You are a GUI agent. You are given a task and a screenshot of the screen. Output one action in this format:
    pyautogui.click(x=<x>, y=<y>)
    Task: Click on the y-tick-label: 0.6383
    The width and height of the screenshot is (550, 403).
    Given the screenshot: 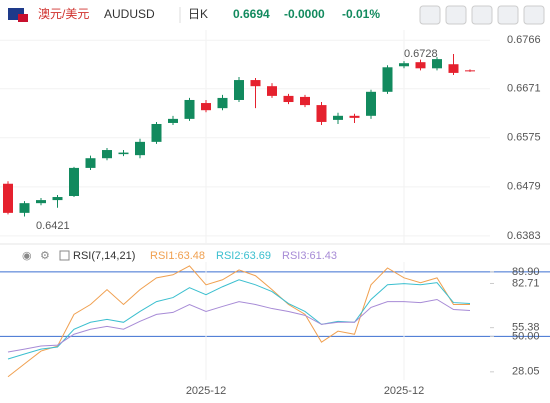 What is the action you would take?
    pyautogui.click(x=524, y=236)
    